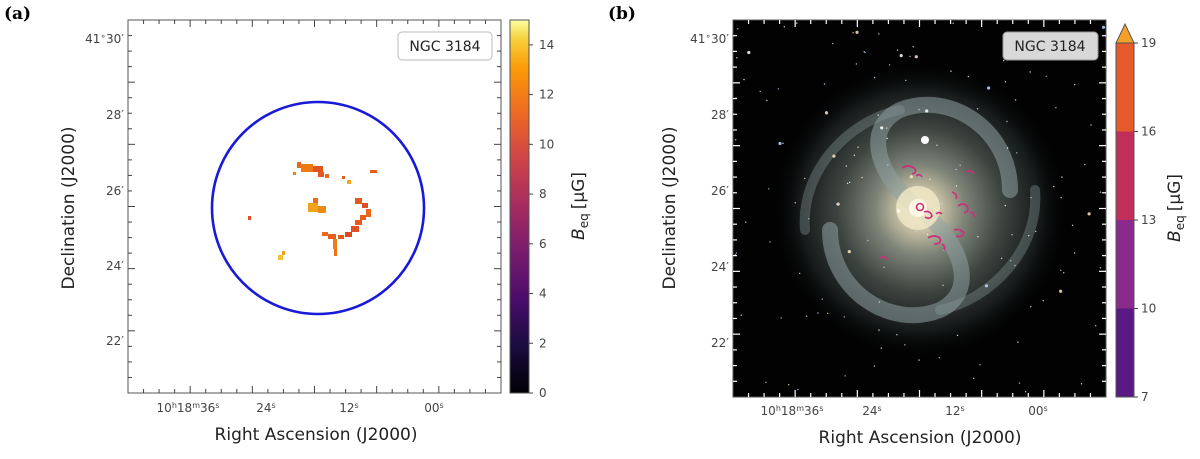 The width and height of the screenshot is (1200, 459). I want to click on y-axis-label: Declination (J2000), so click(670, 207).